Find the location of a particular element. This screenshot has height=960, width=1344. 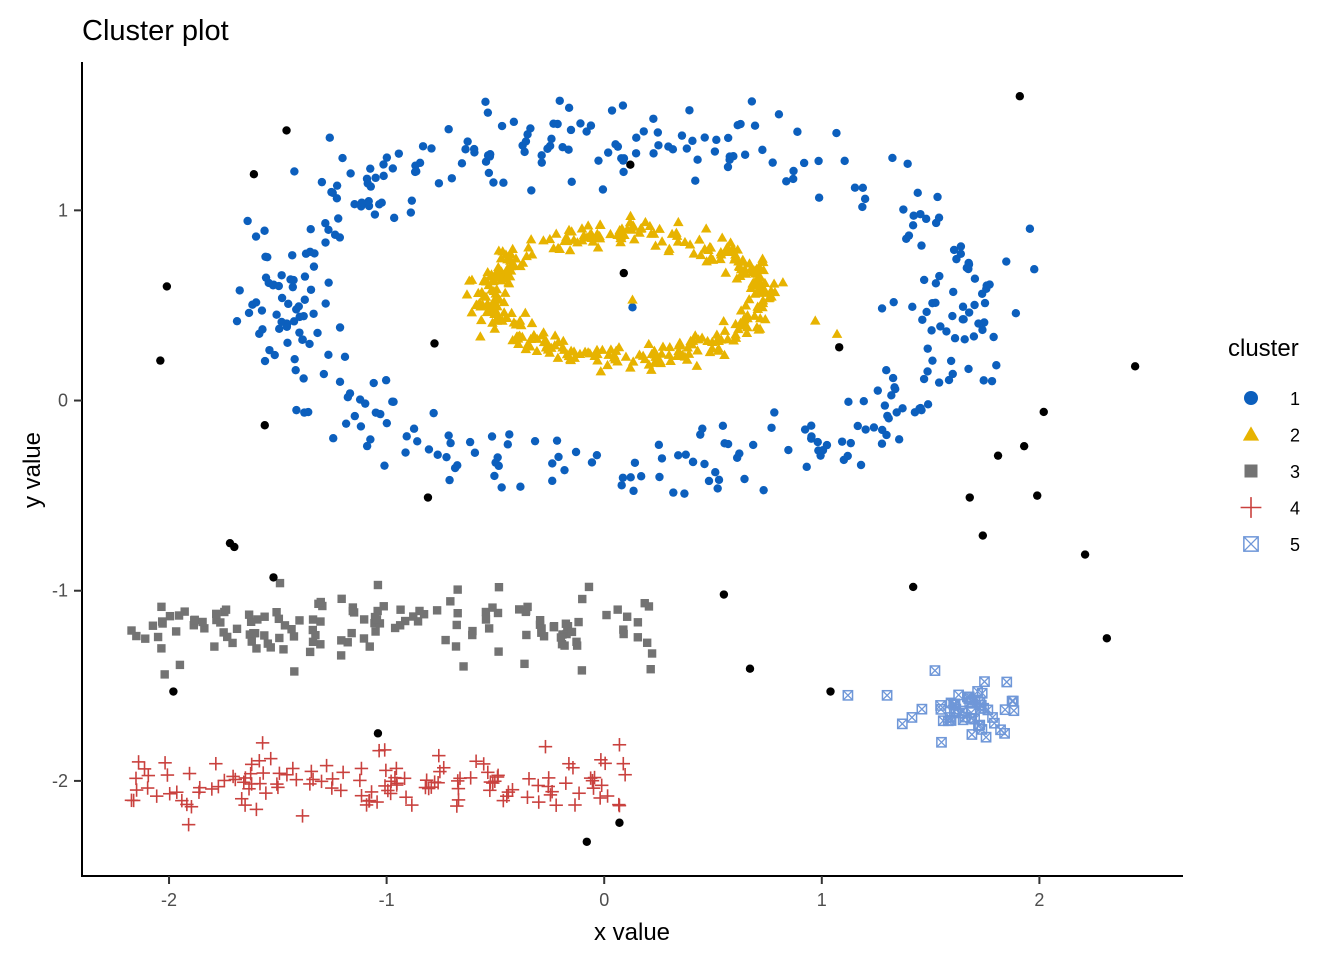

x-tick-label: -1 is located at coordinates (387, 900).